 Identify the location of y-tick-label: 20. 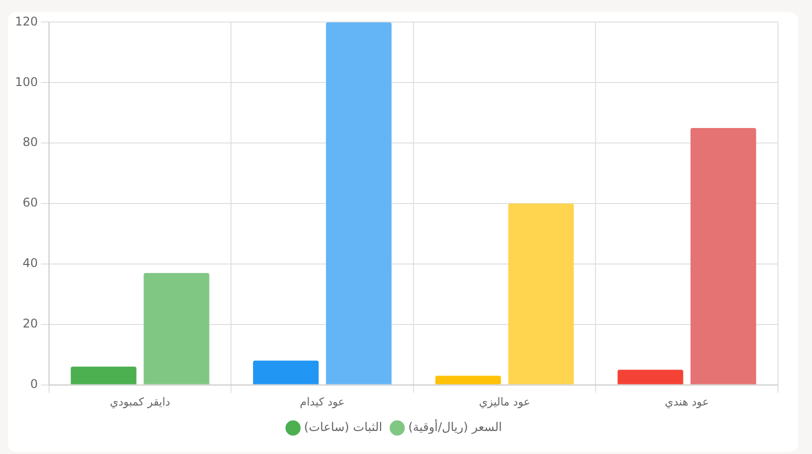
(30, 323).